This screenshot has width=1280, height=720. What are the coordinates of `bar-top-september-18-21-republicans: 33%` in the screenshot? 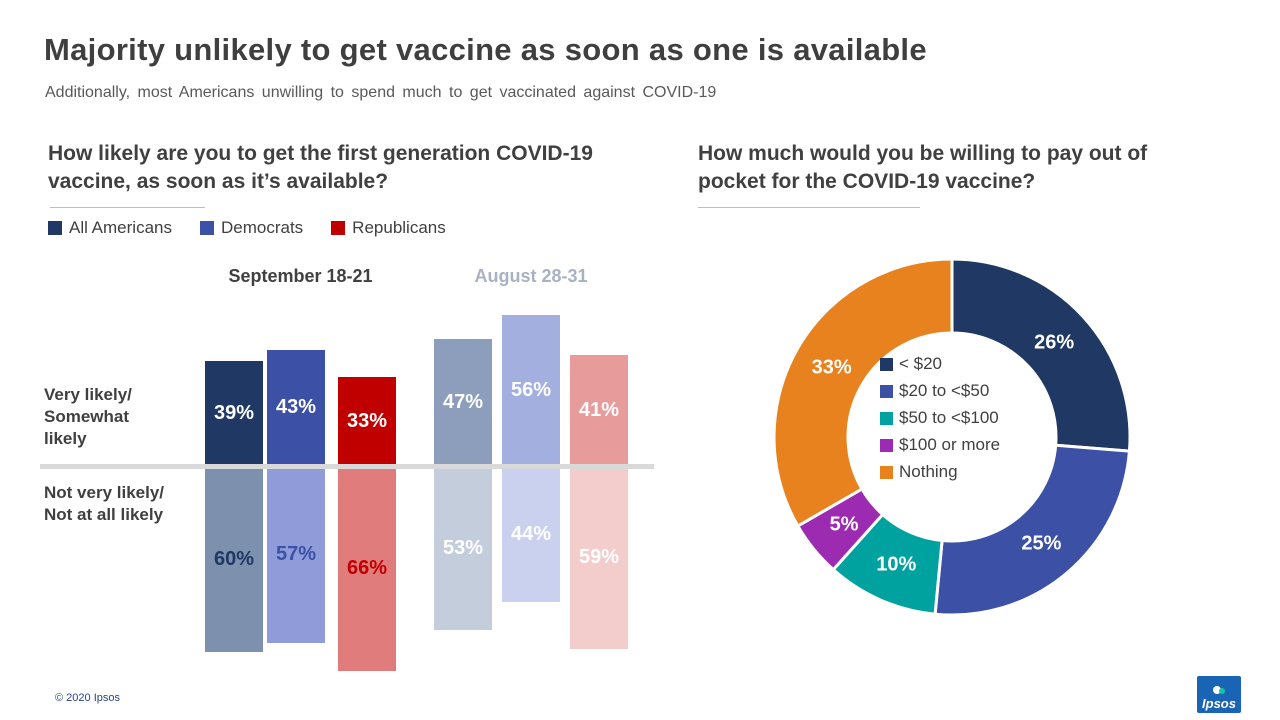 It's located at (367, 421).